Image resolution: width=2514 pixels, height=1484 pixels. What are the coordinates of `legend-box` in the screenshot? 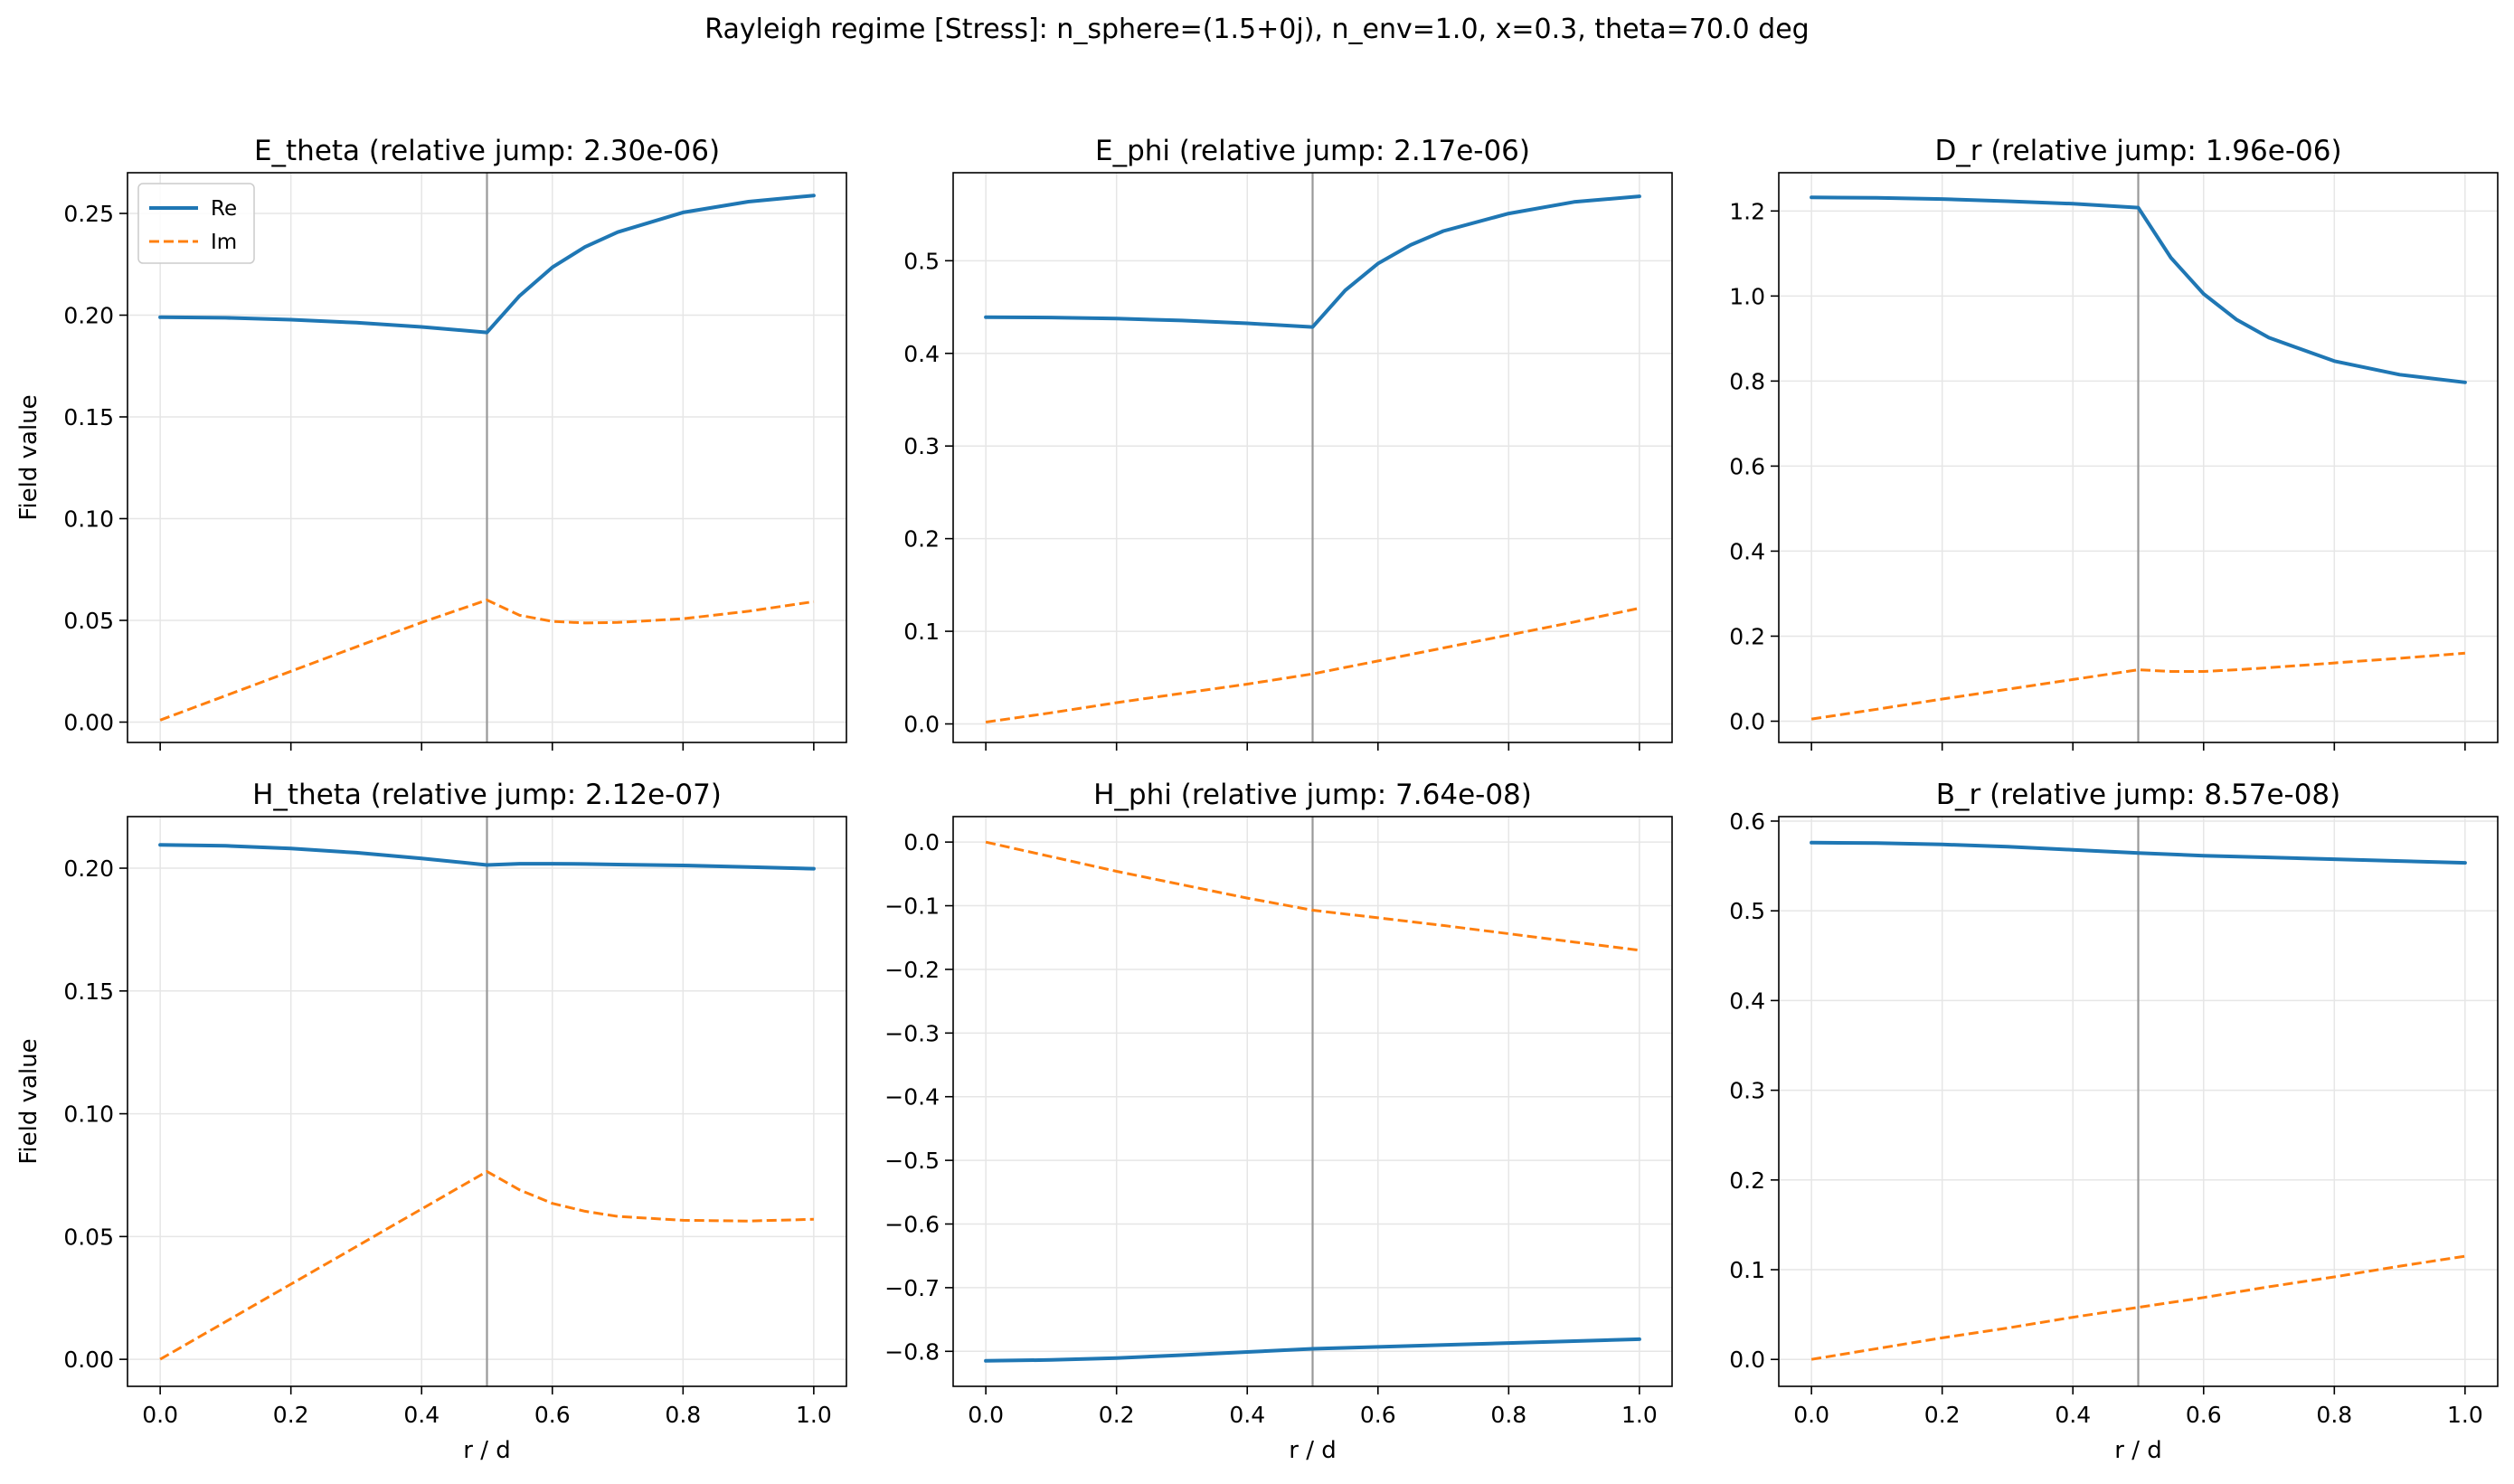 It's located at (196, 223).